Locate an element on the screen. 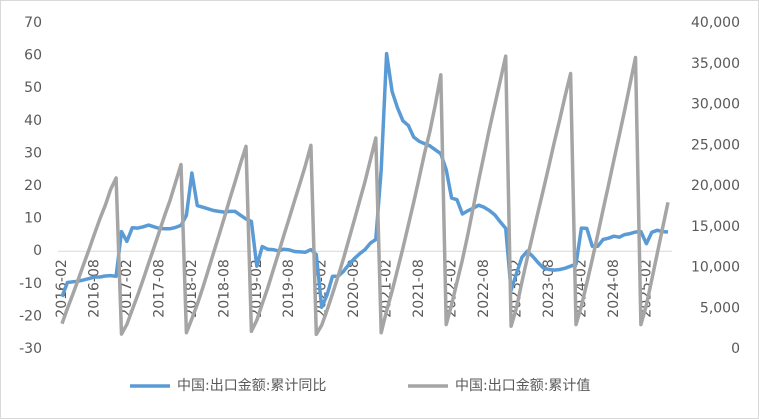  y-tick-label: 20 is located at coordinates (33, 186).